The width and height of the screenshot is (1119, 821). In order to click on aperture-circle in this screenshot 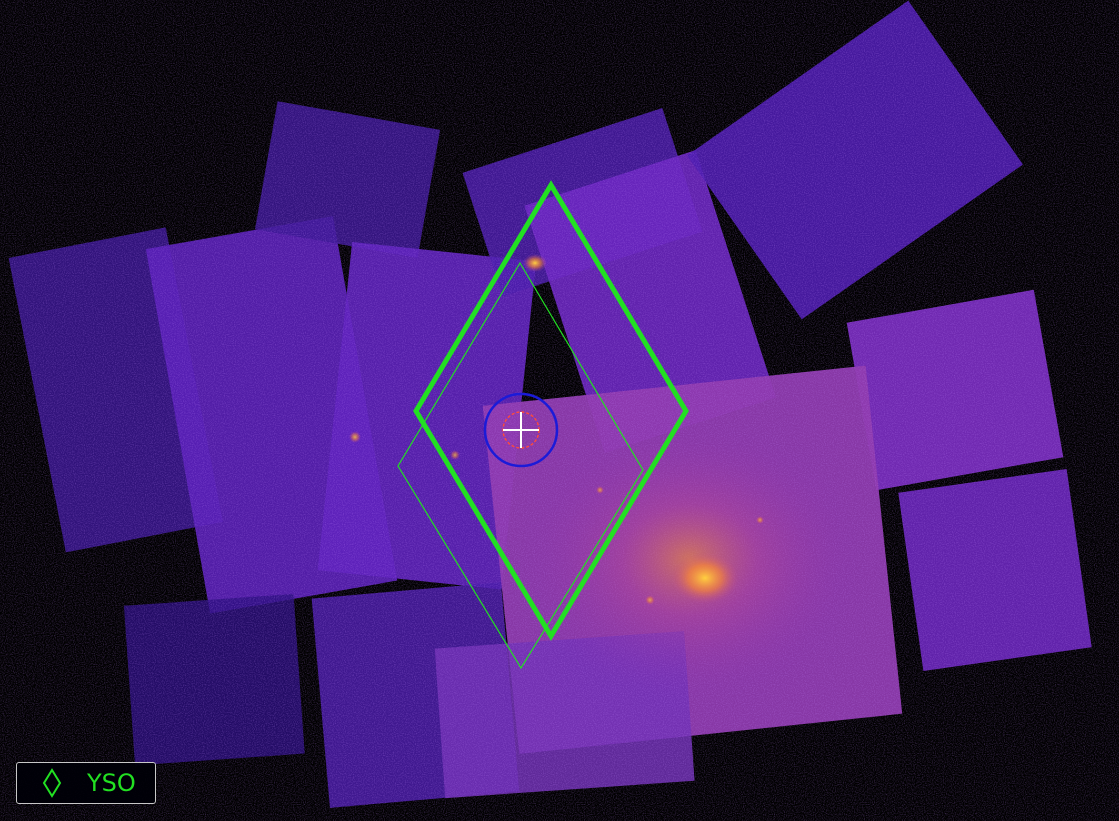, I will do `click(521, 430)`.